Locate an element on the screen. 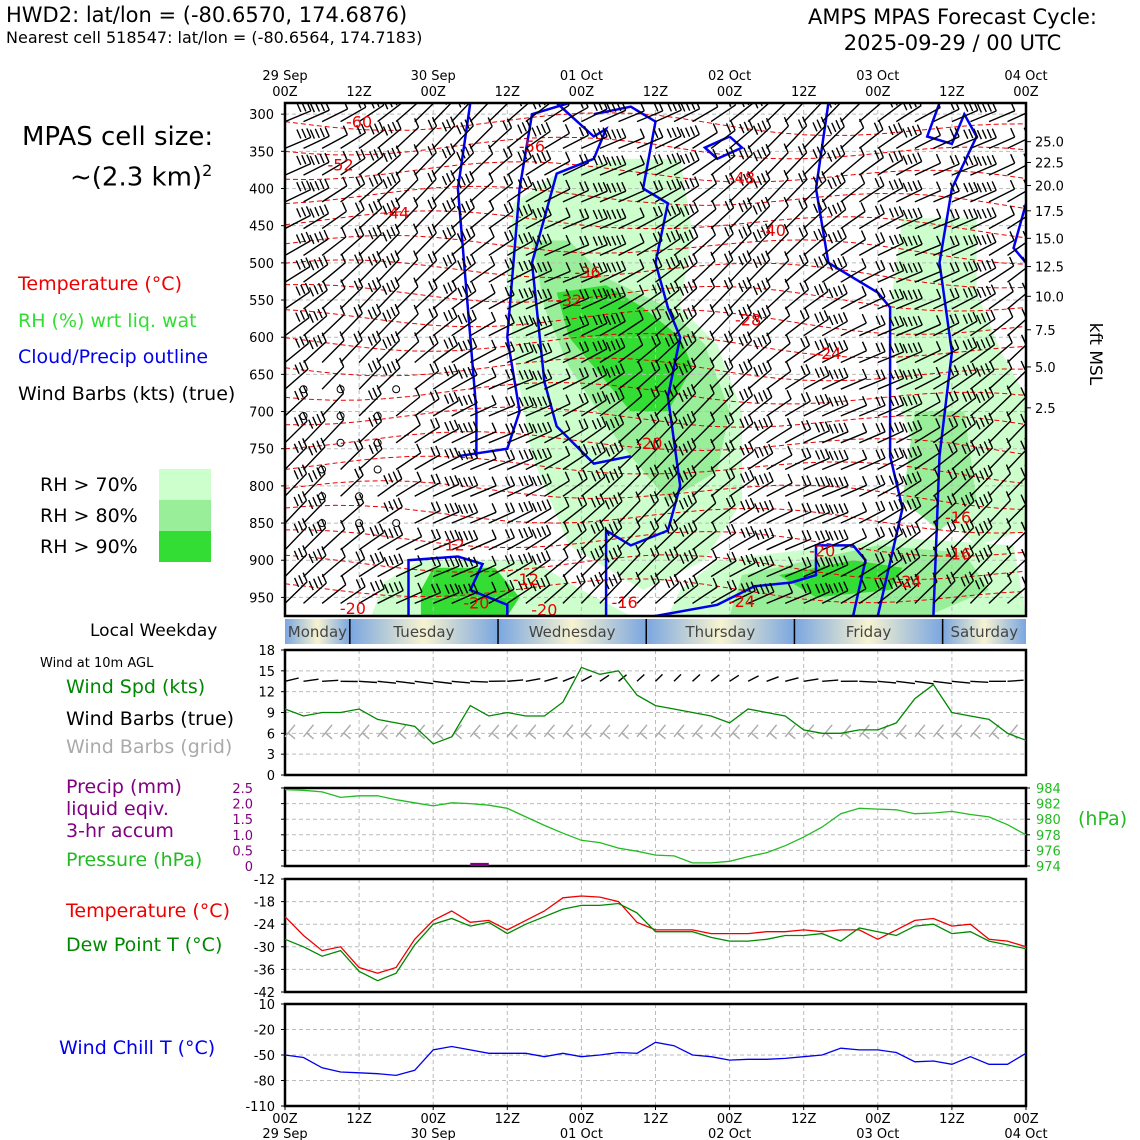  legend-rh90-label: RH > 90% is located at coordinates (89, 547).